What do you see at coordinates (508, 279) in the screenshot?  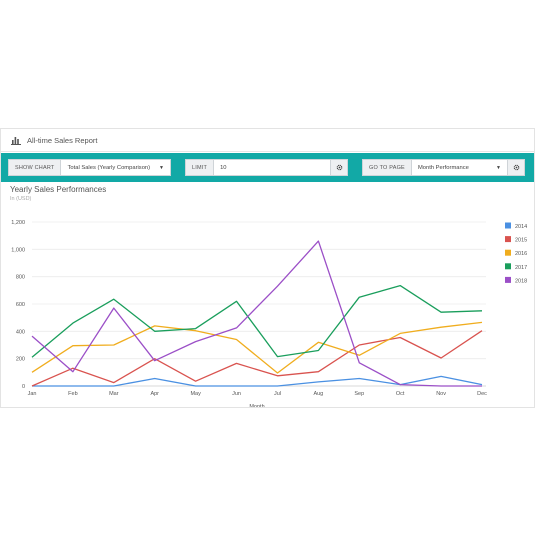 I see `legend-swatch-2018` at bounding box center [508, 279].